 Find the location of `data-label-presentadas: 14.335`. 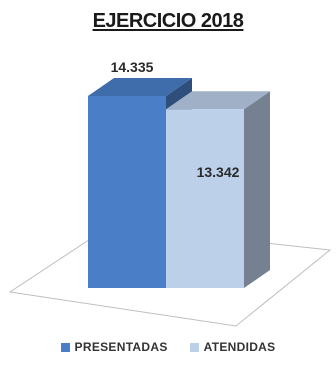

data-label-presentadas: 14.335 is located at coordinates (132, 67).